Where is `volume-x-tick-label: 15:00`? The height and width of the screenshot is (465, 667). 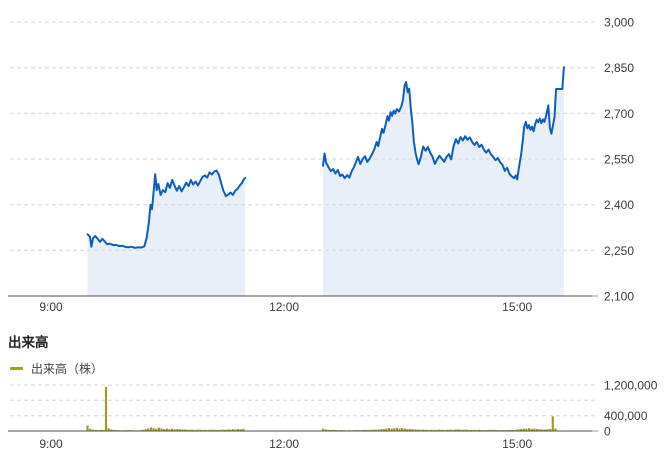
volume-x-tick-label: 15:00 is located at coordinates (517, 444).